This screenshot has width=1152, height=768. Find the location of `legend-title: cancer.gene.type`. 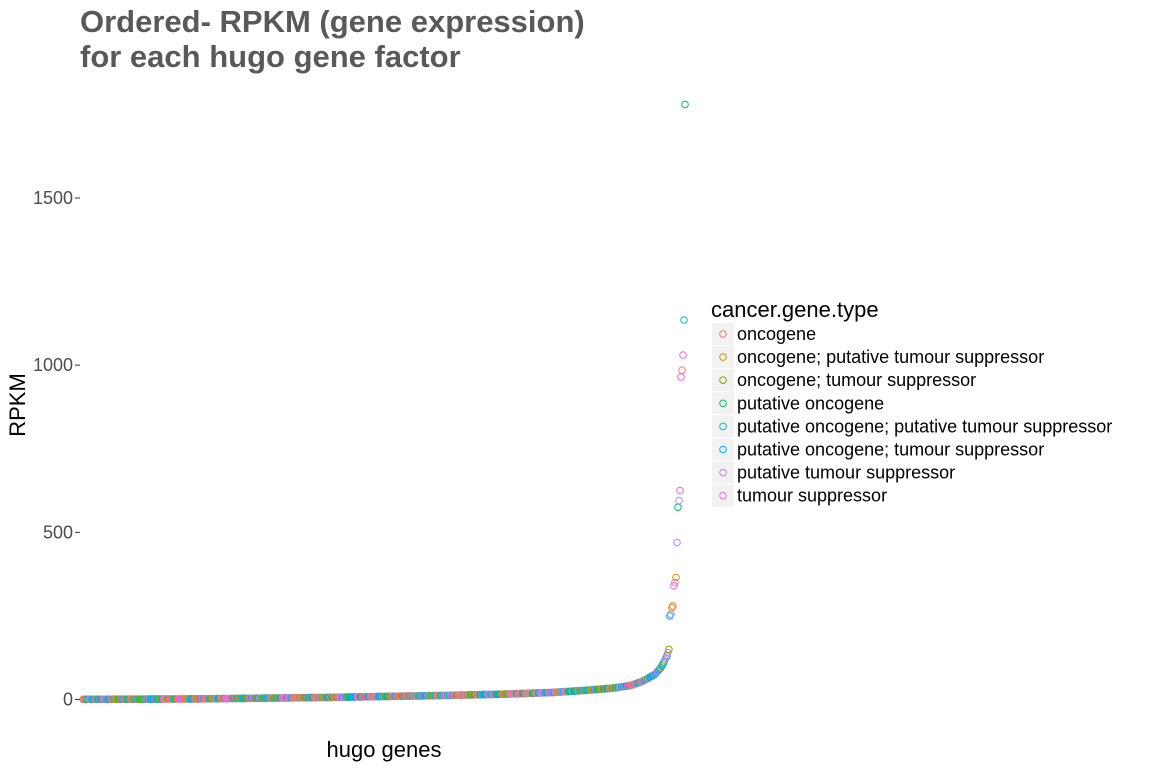

legend-title: cancer.gene.type is located at coordinates (795, 309).